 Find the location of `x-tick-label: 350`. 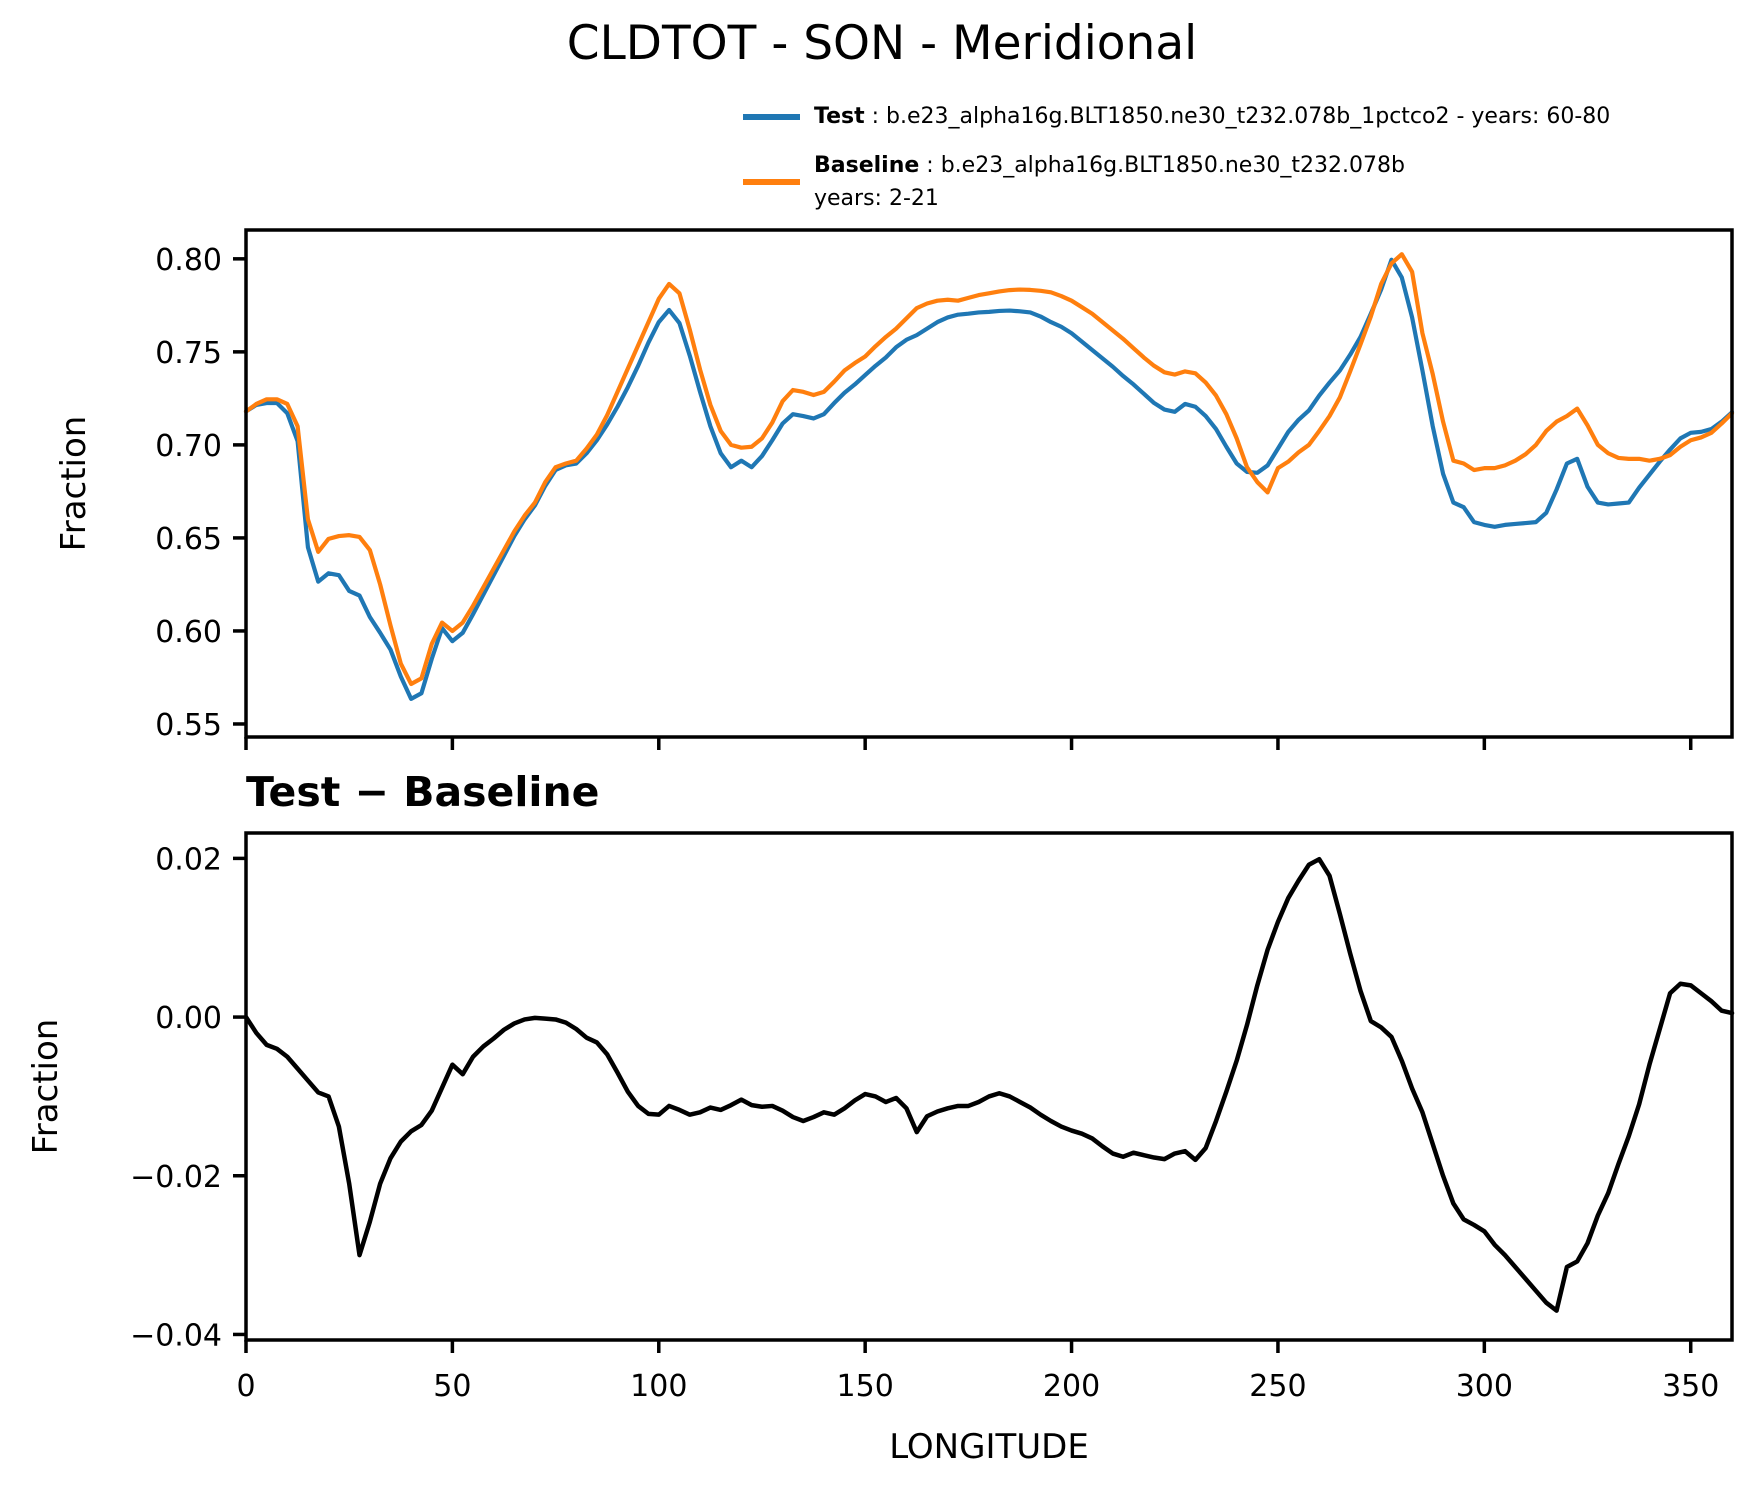

x-tick-label: 350 is located at coordinates (1690, 1386).